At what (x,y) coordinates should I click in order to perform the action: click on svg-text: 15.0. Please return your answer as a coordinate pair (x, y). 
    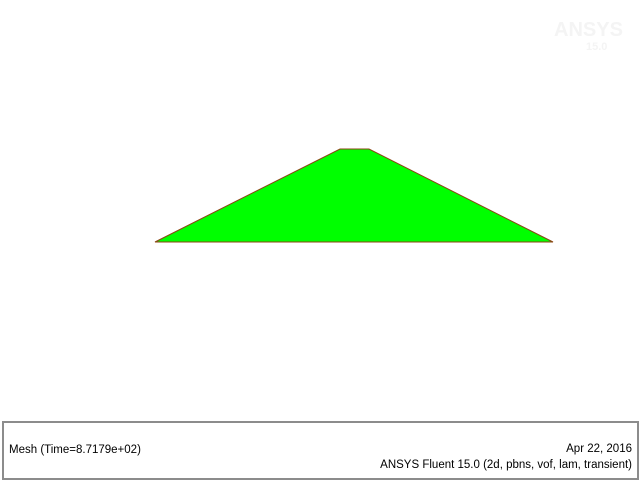
    Looking at the image, I should click on (596, 47).